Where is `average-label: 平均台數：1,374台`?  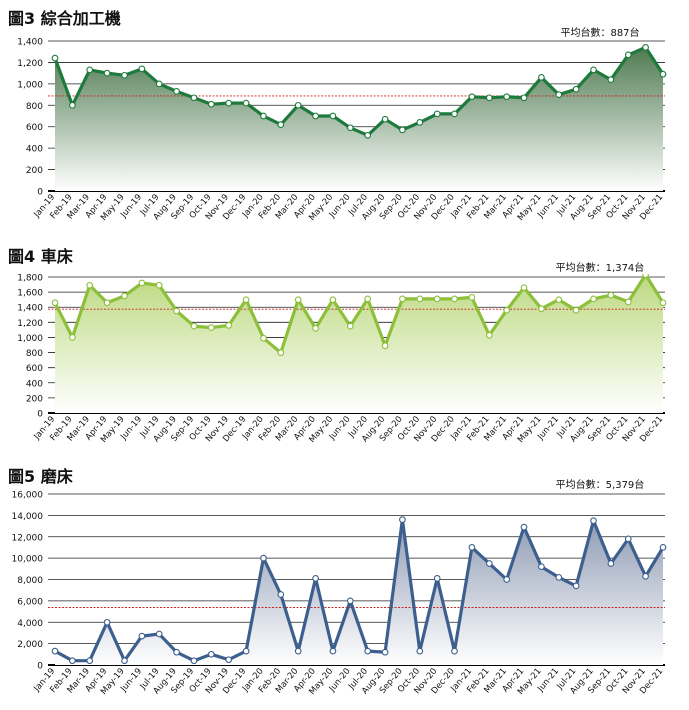
average-label: 平均台數：1,374台 is located at coordinates (600, 267).